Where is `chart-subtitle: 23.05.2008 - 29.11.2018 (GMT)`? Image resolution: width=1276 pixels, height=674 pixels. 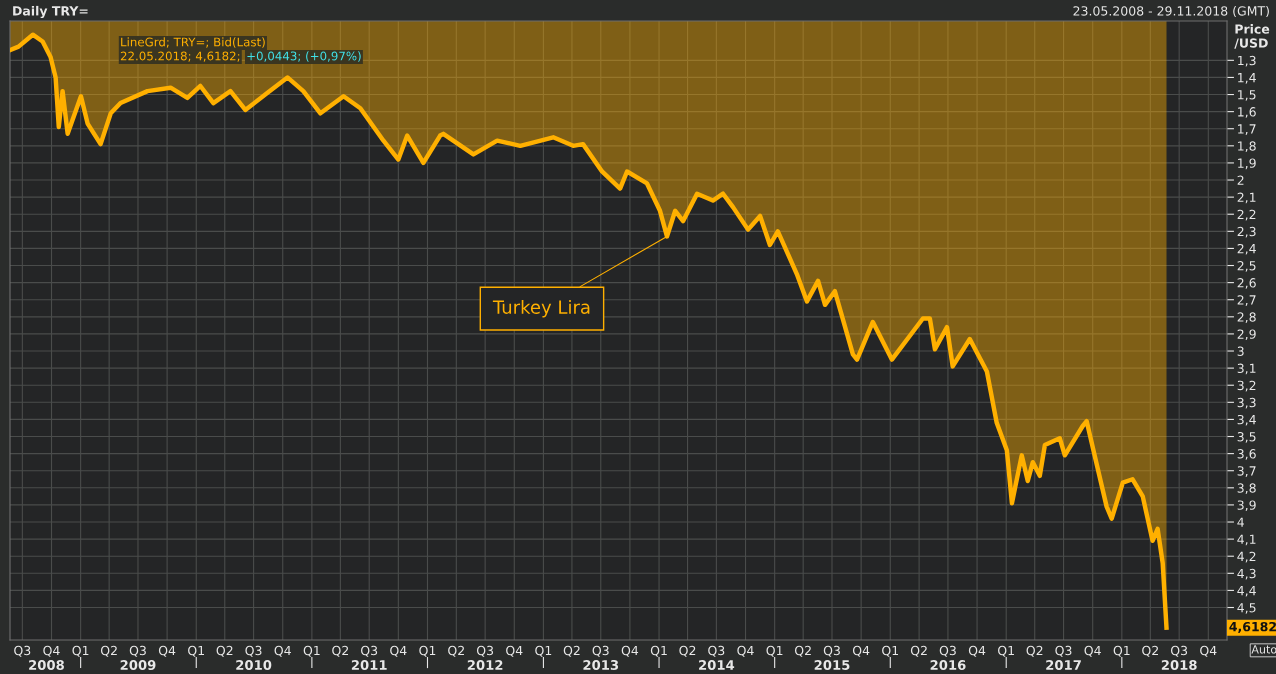 chart-subtitle: 23.05.2008 - 29.11.2018 (GMT) is located at coordinates (1171, 11).